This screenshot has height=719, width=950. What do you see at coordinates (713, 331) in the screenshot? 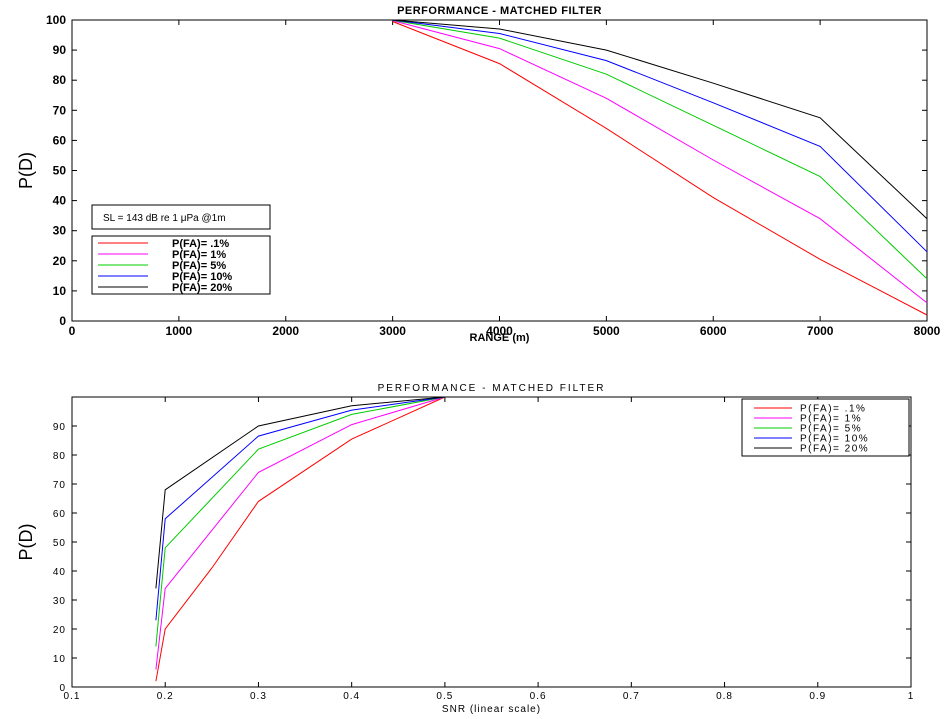
I see `x-tick-label: 6000` at bounding box center [713, 331].